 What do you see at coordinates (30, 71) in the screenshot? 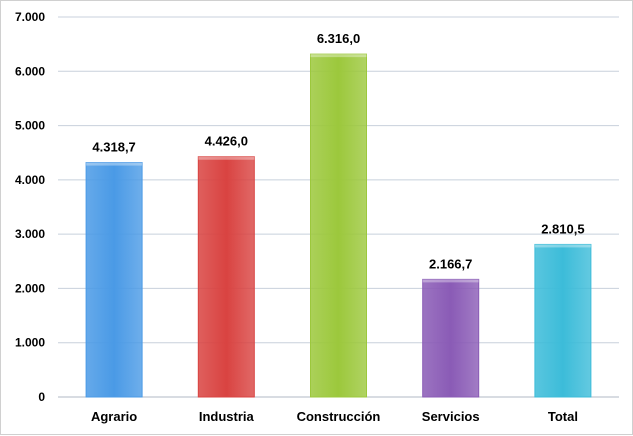
I see `y-tick-label: 6.000` at bounding box center [30, 71].